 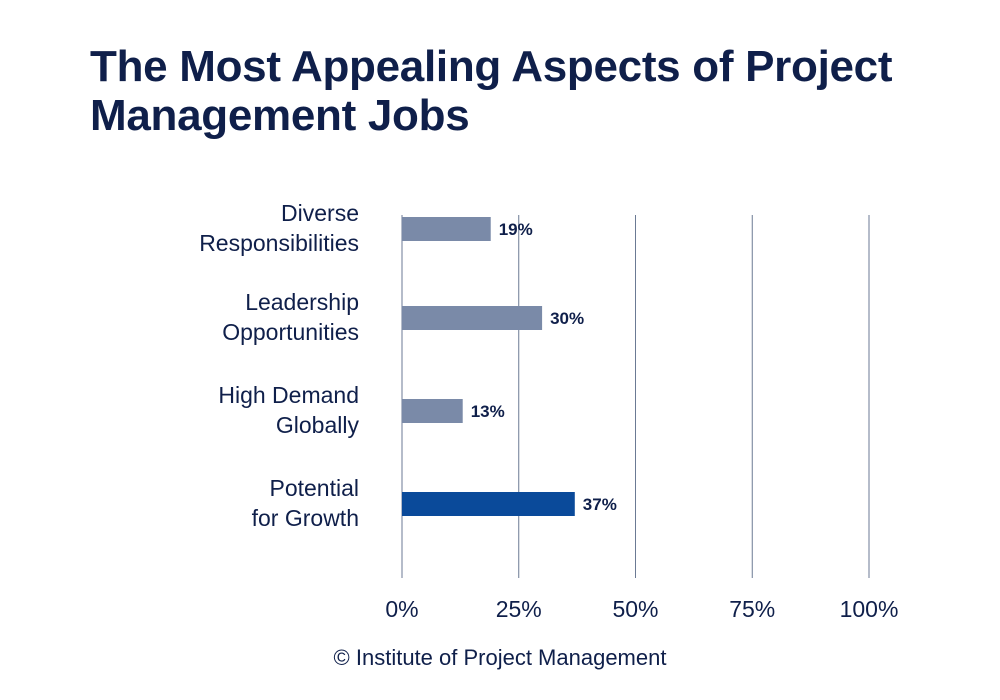 I want to click on data-label: 37%, so click(x=600, y=504).